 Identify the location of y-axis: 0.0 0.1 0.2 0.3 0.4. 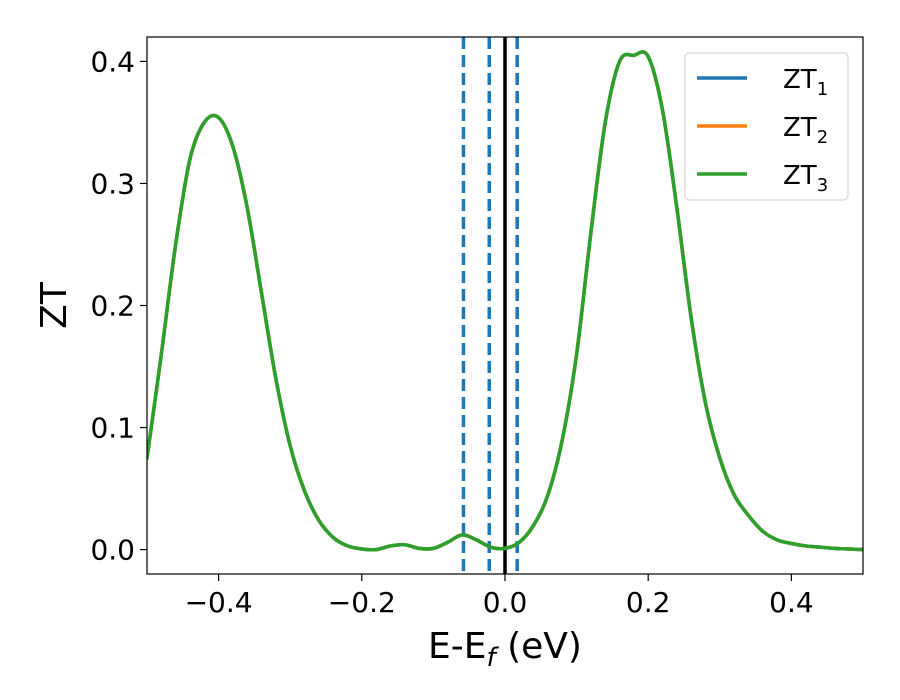
(118, 306).